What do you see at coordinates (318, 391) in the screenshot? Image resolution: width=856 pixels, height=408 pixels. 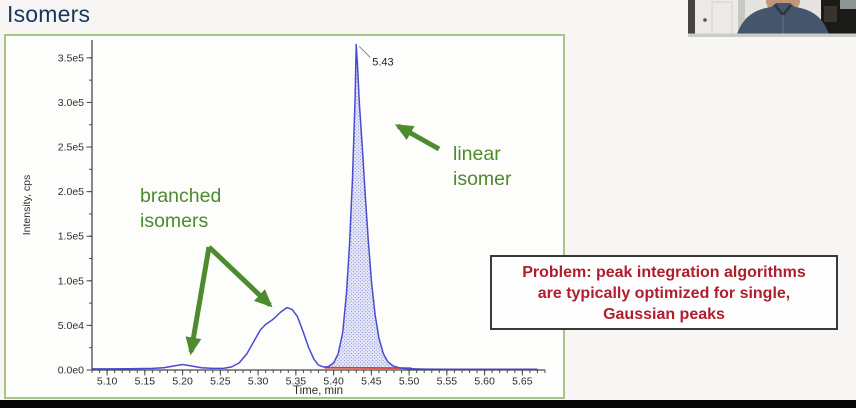 I see `x-axis-title: Time, min` at bounding box center [318, 391].